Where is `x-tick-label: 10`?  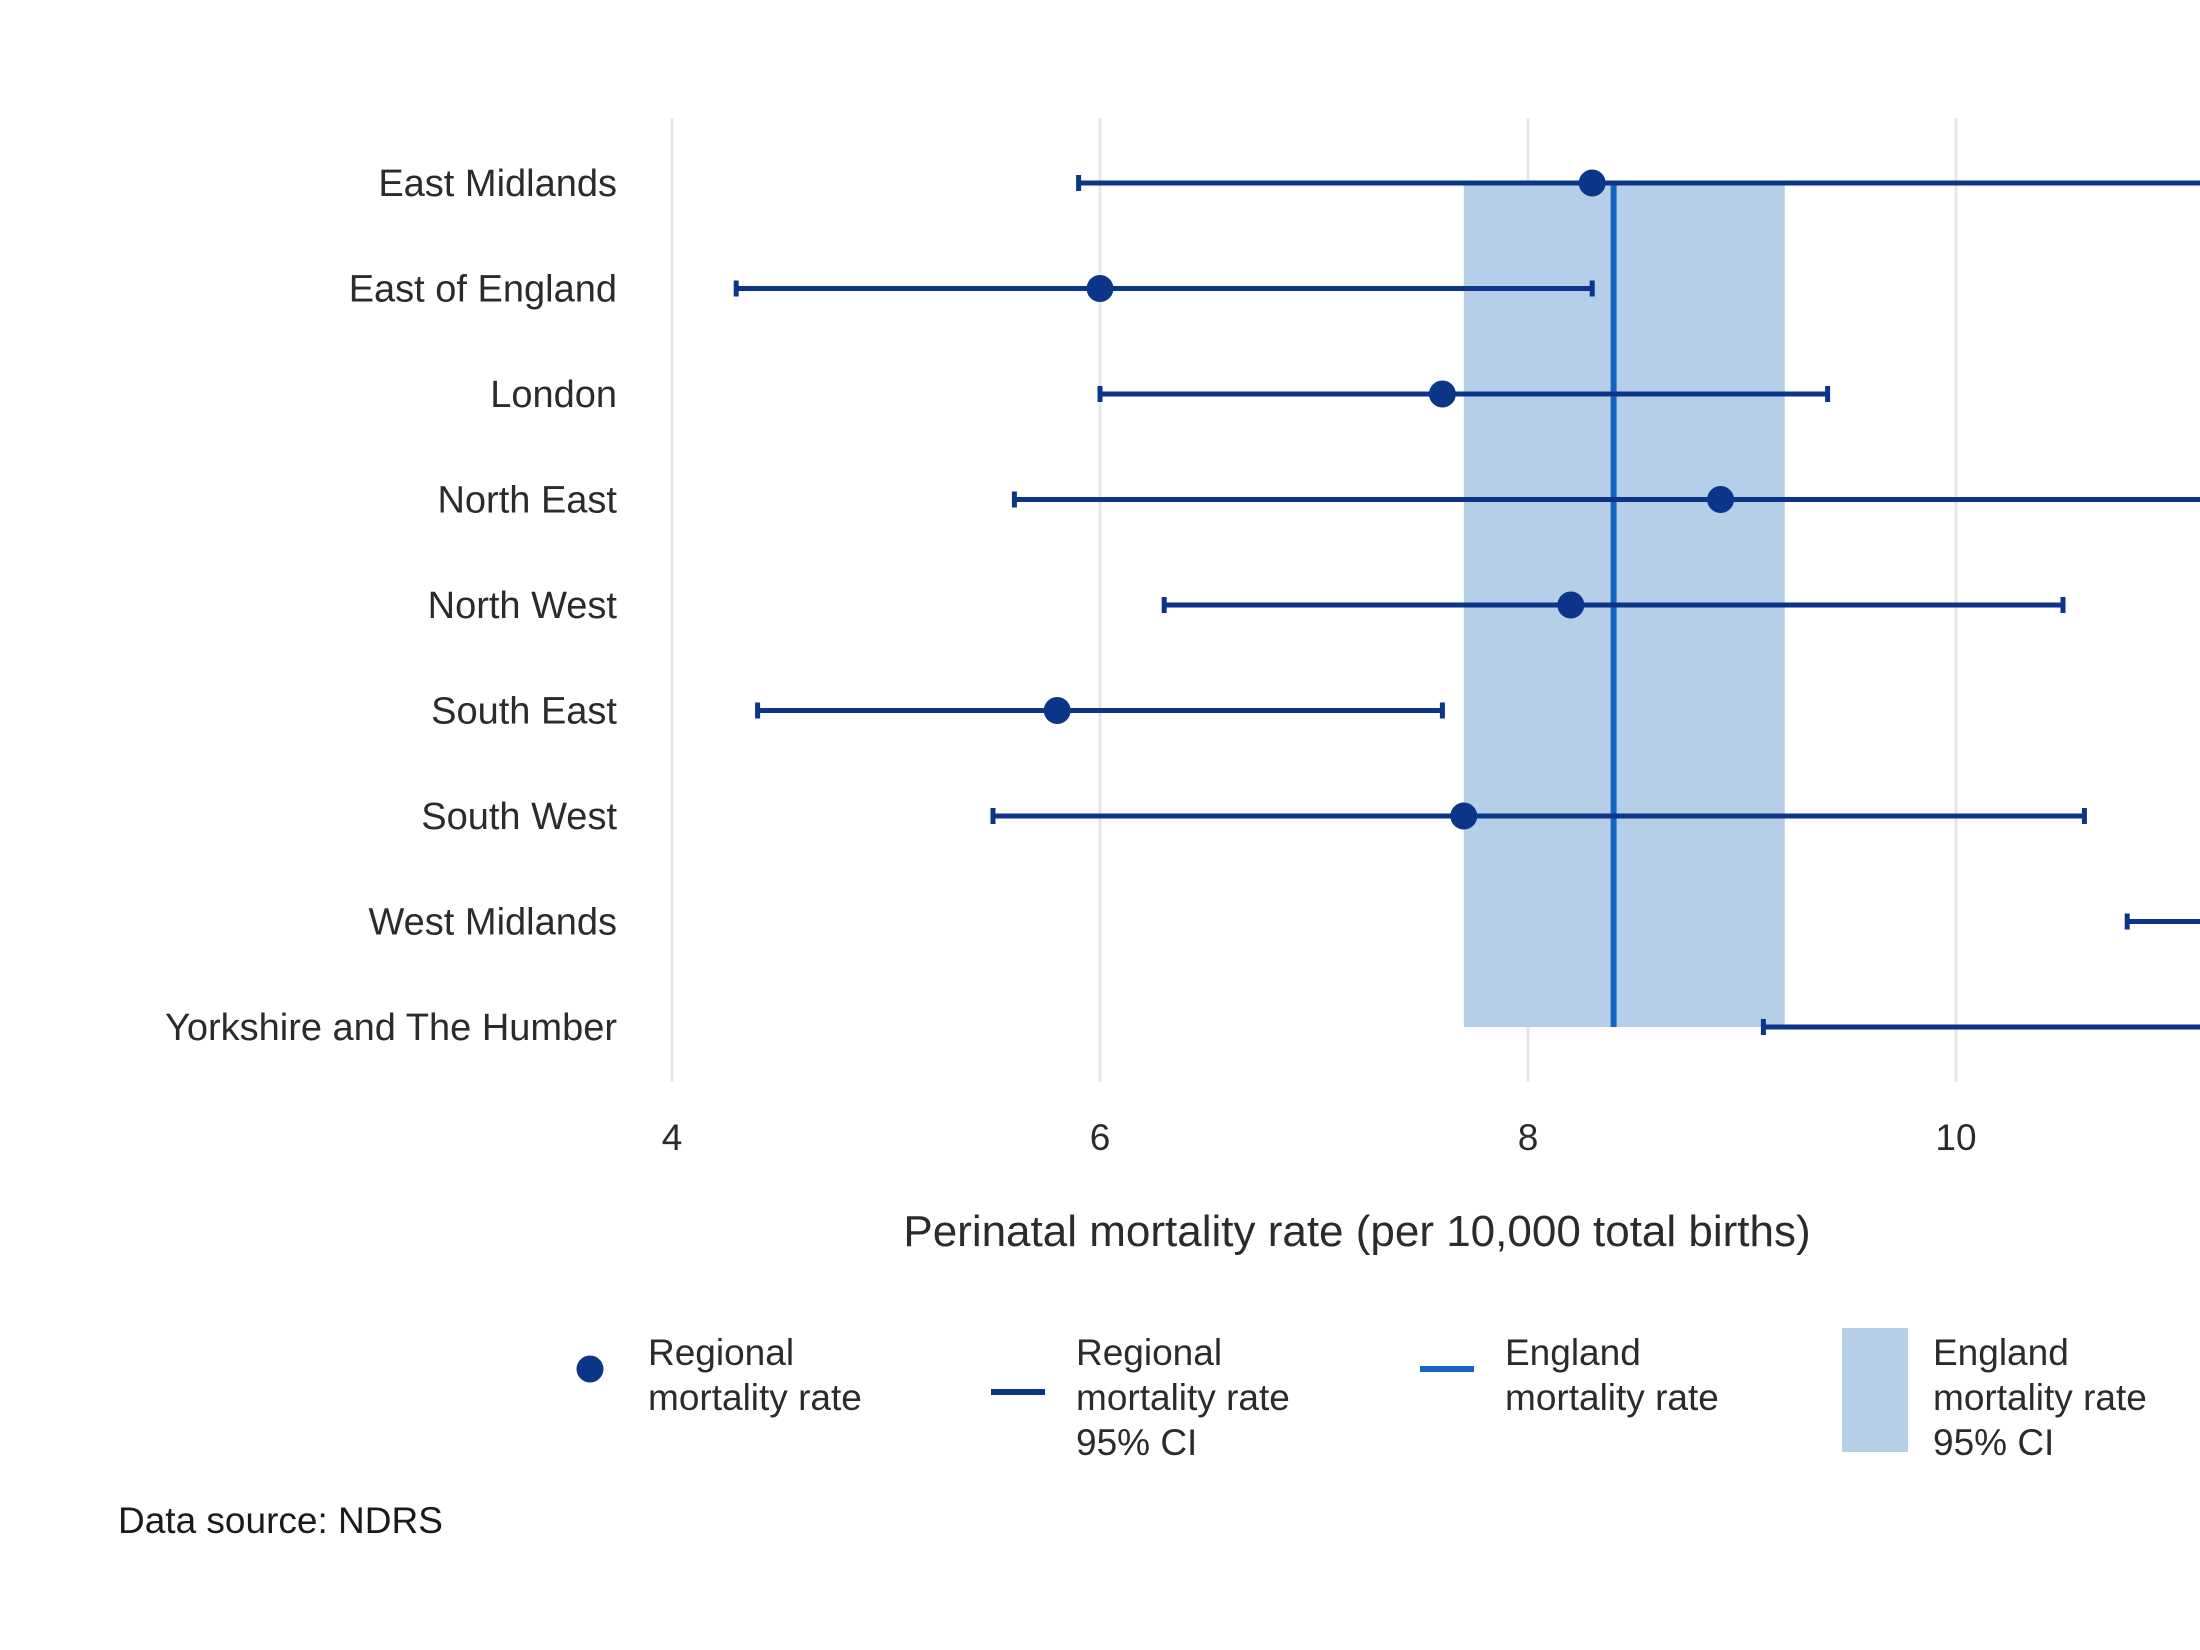
x-tick-label: 10 is located at coordinates (1955, 1137).